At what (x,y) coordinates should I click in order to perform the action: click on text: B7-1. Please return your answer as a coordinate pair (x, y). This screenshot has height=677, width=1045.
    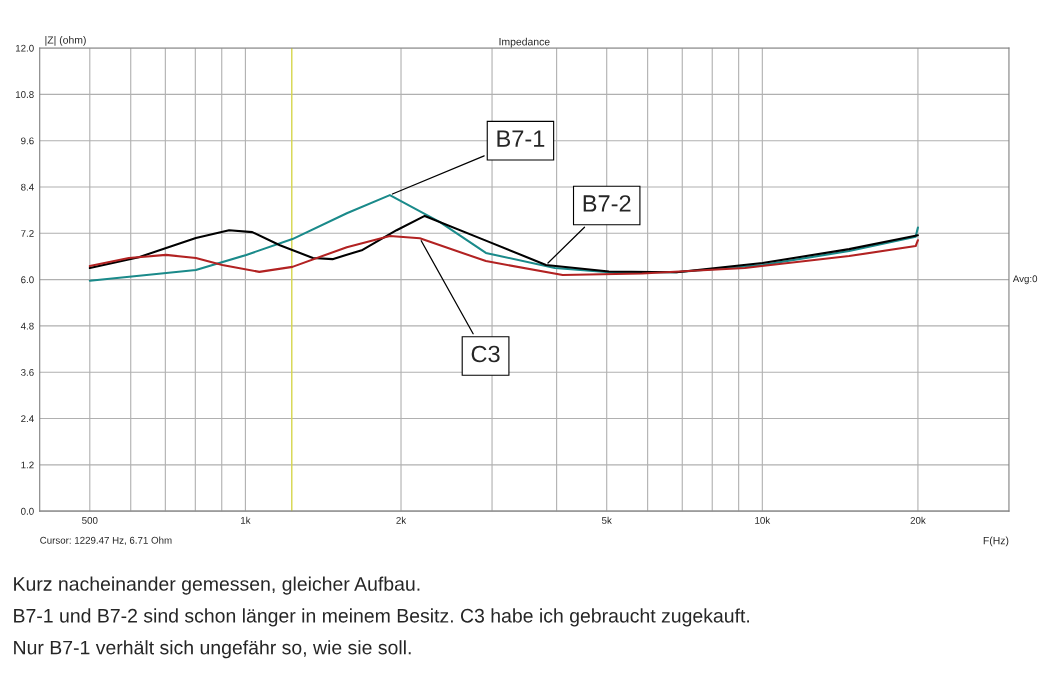
    Looking at the image, I should click on (521, 138).